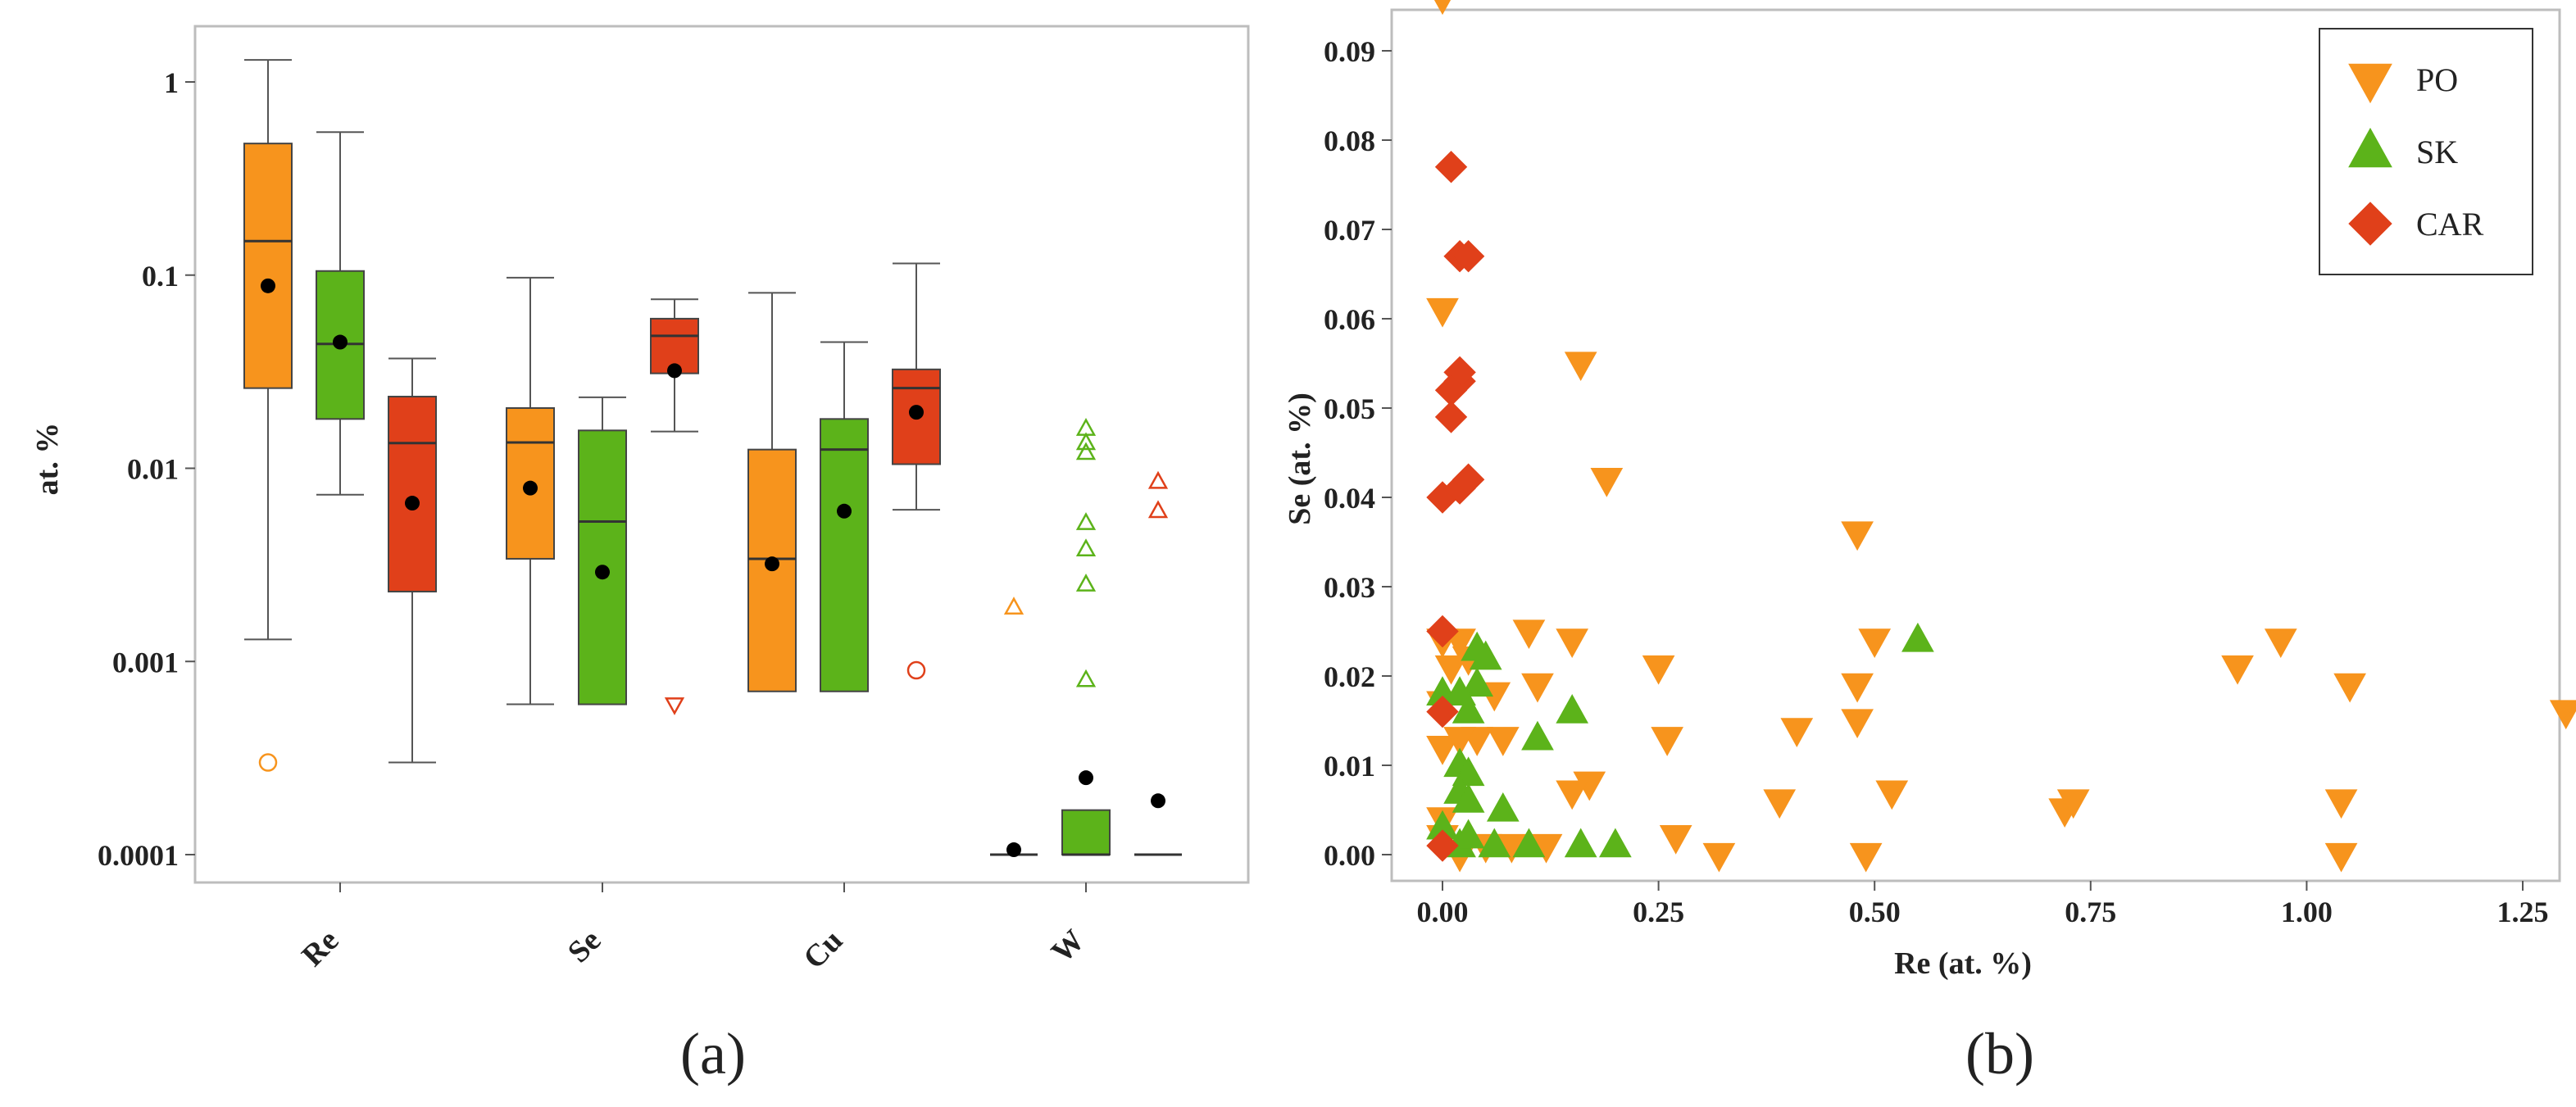 The image size is (2576, 1107). What do you see at coordinates (1875, 912) in the screenshot?
I see `x-tick-label: 0.50` at bounding box center [1875, 912].